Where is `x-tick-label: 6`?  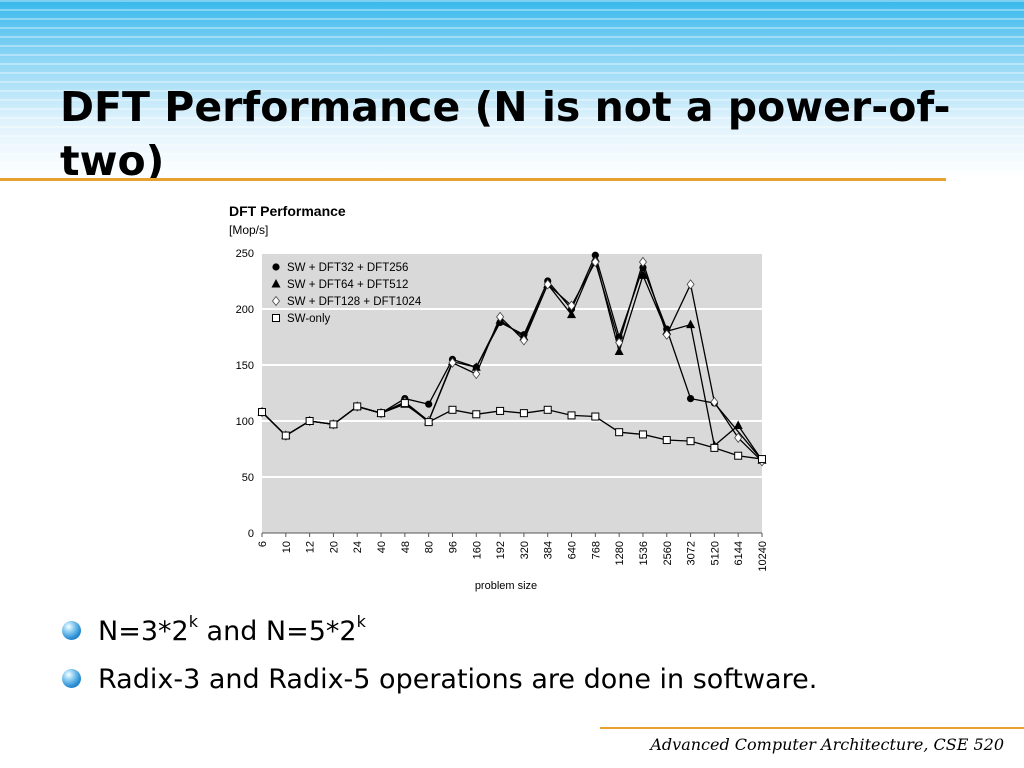
x-tick-label: 6 is located at coordinates (263, 544).